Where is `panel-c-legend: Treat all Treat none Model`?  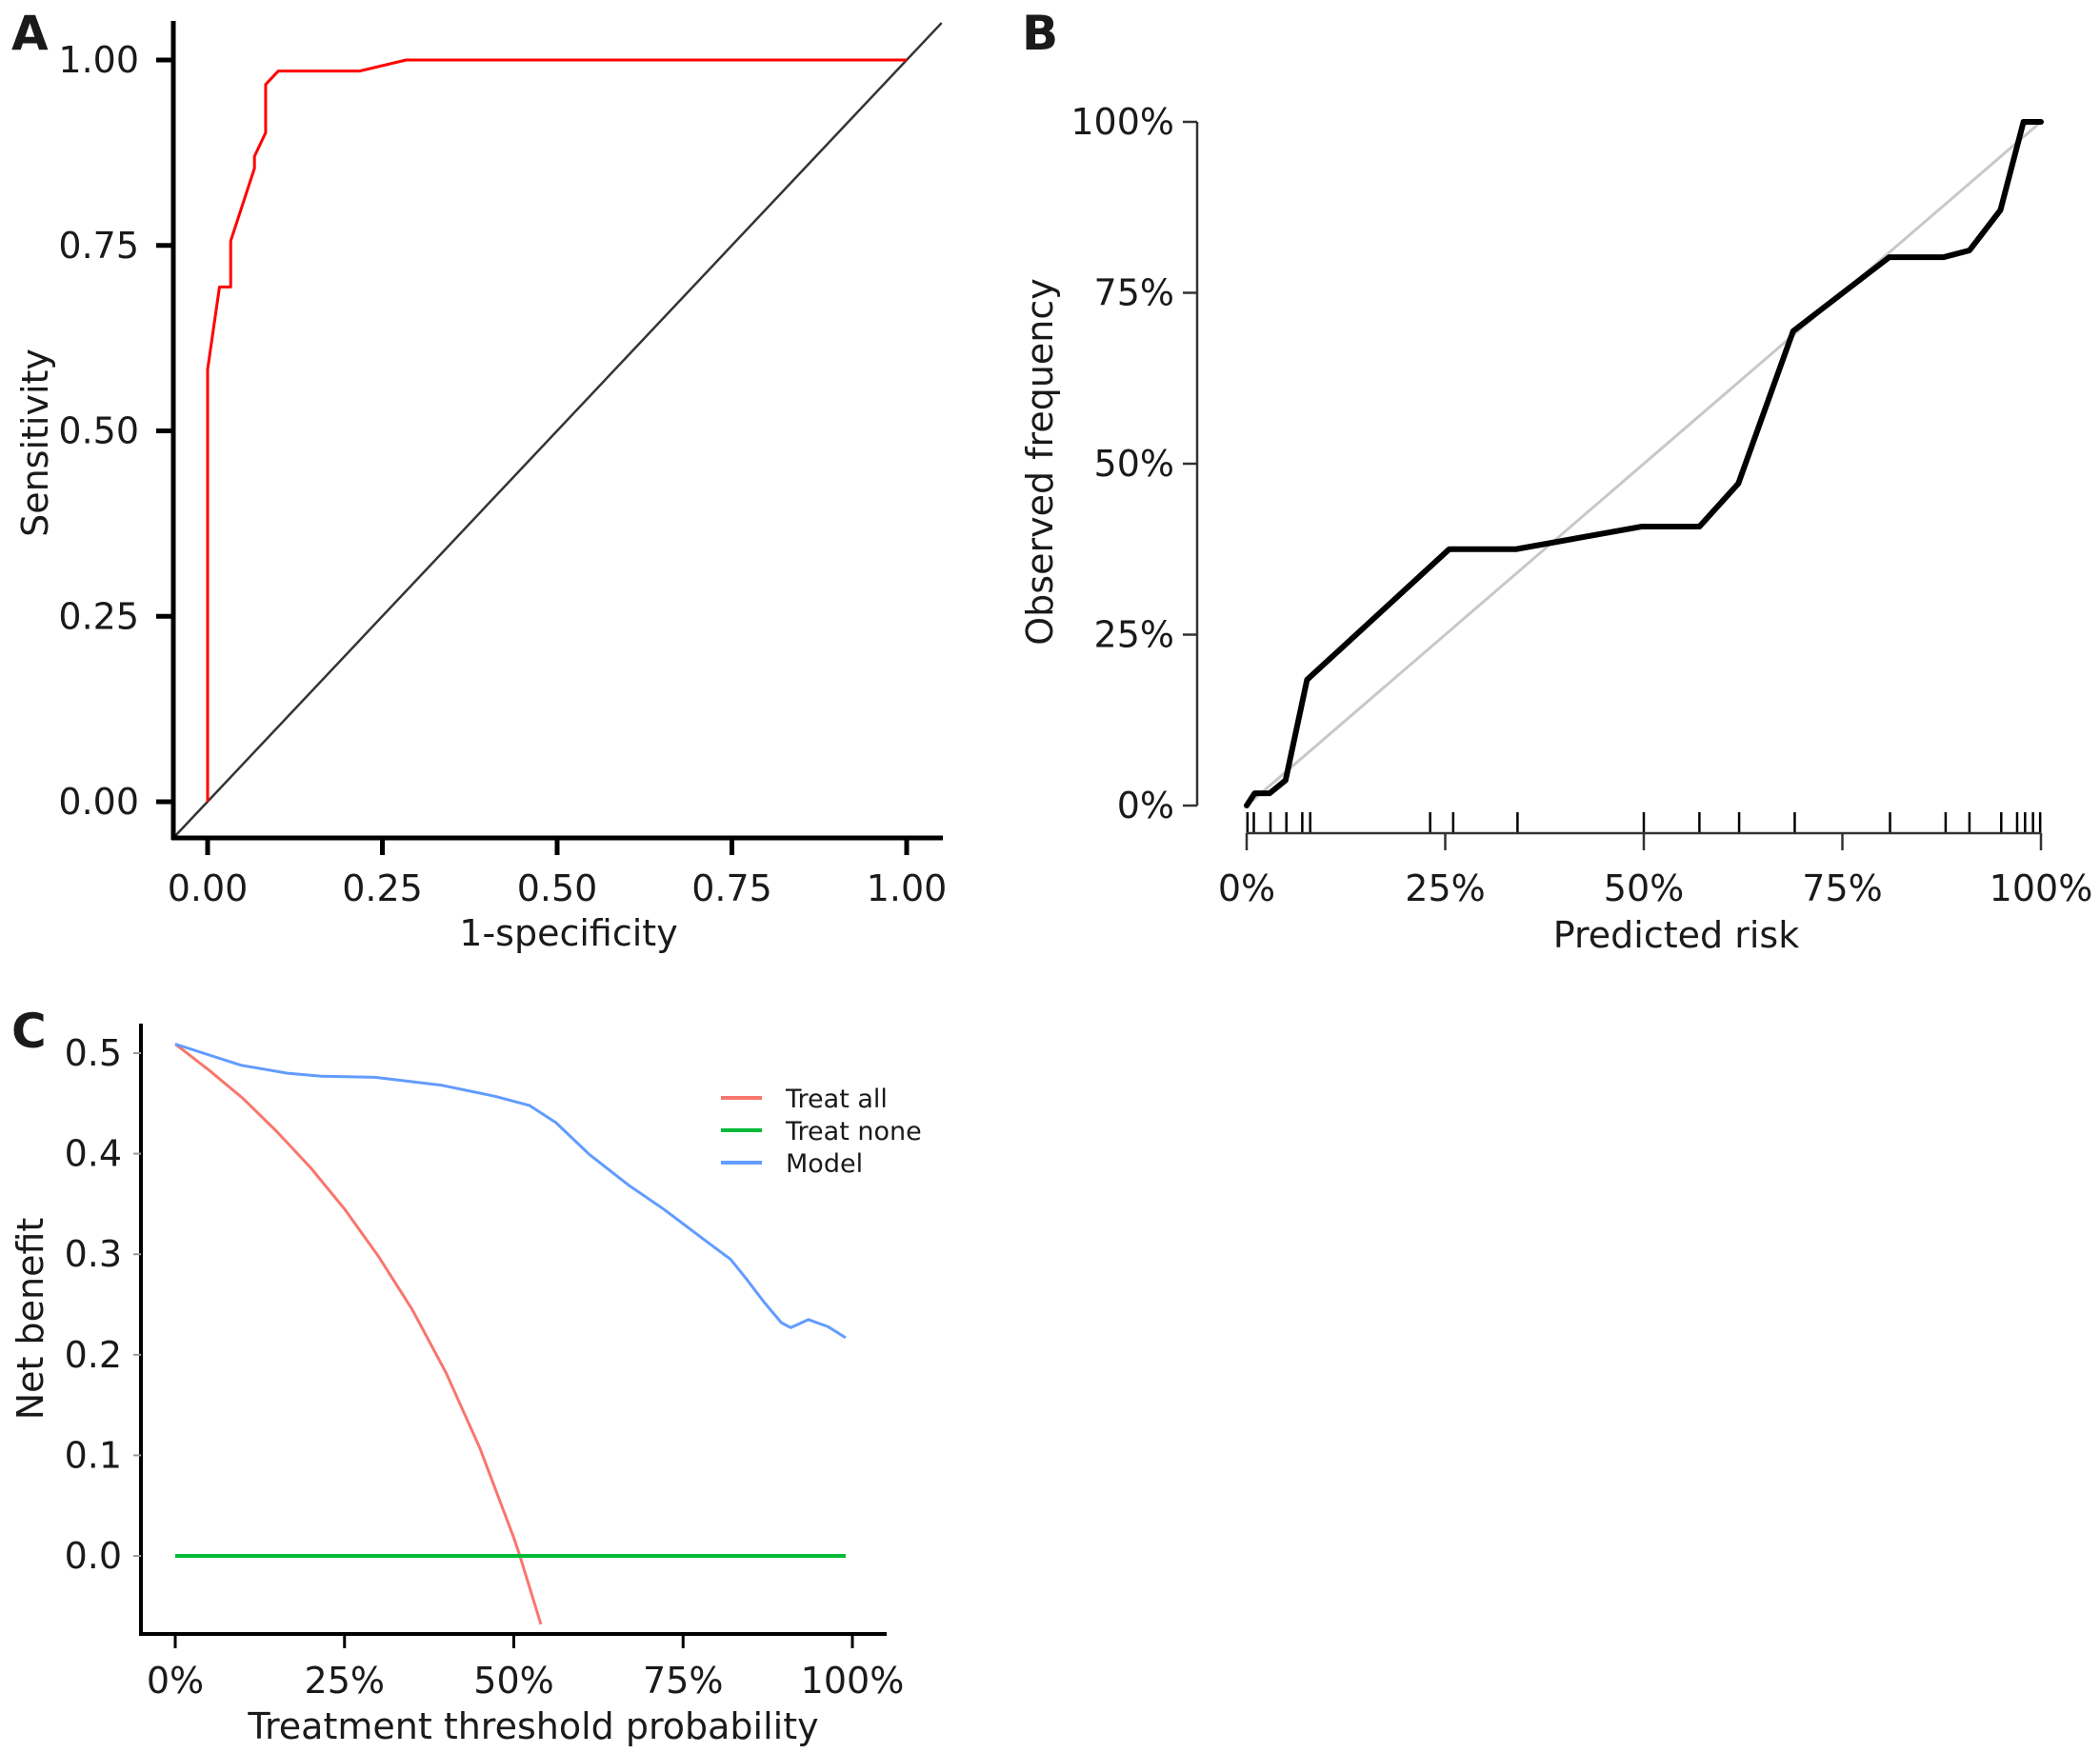
panel-c-legend: Treat all Treat none Model is located at coordinates (821, 1132).